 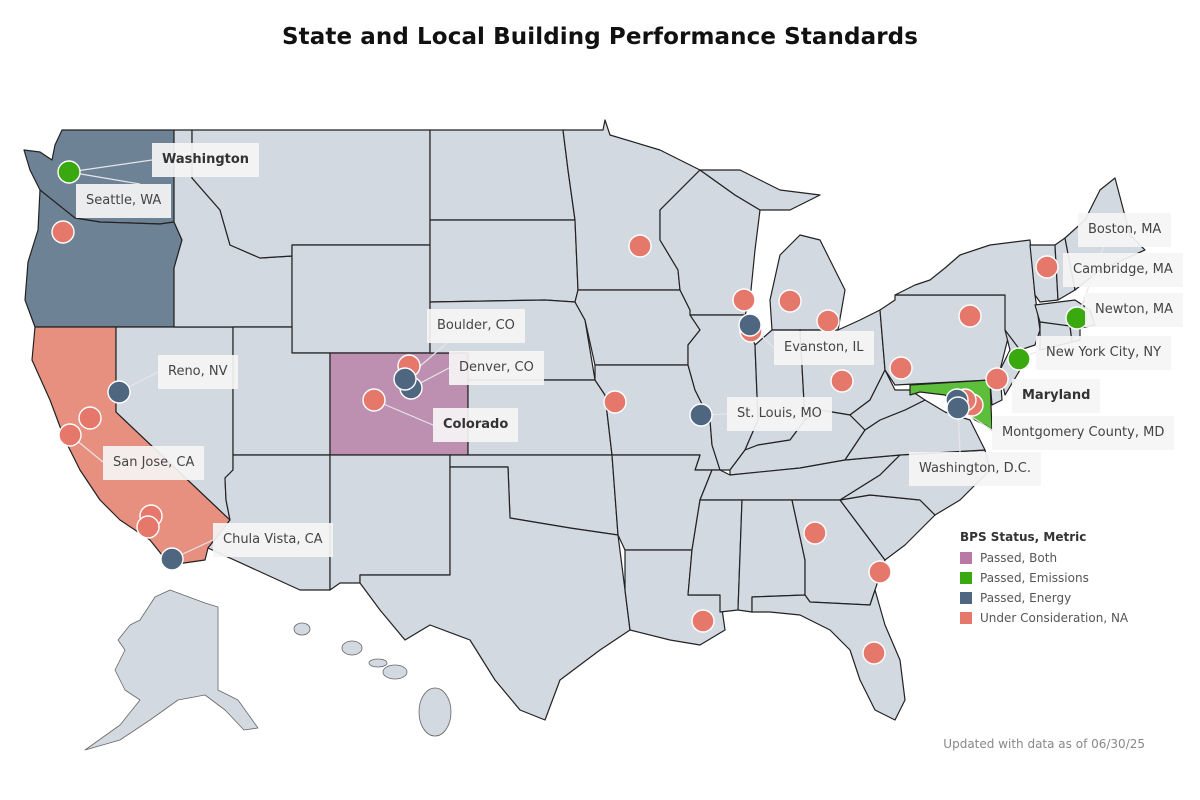 What do you see at coordinates (1123, 270) in the screenshot?
I see `map-label: Cambridge, MA` at bounding box center [1123, 270].